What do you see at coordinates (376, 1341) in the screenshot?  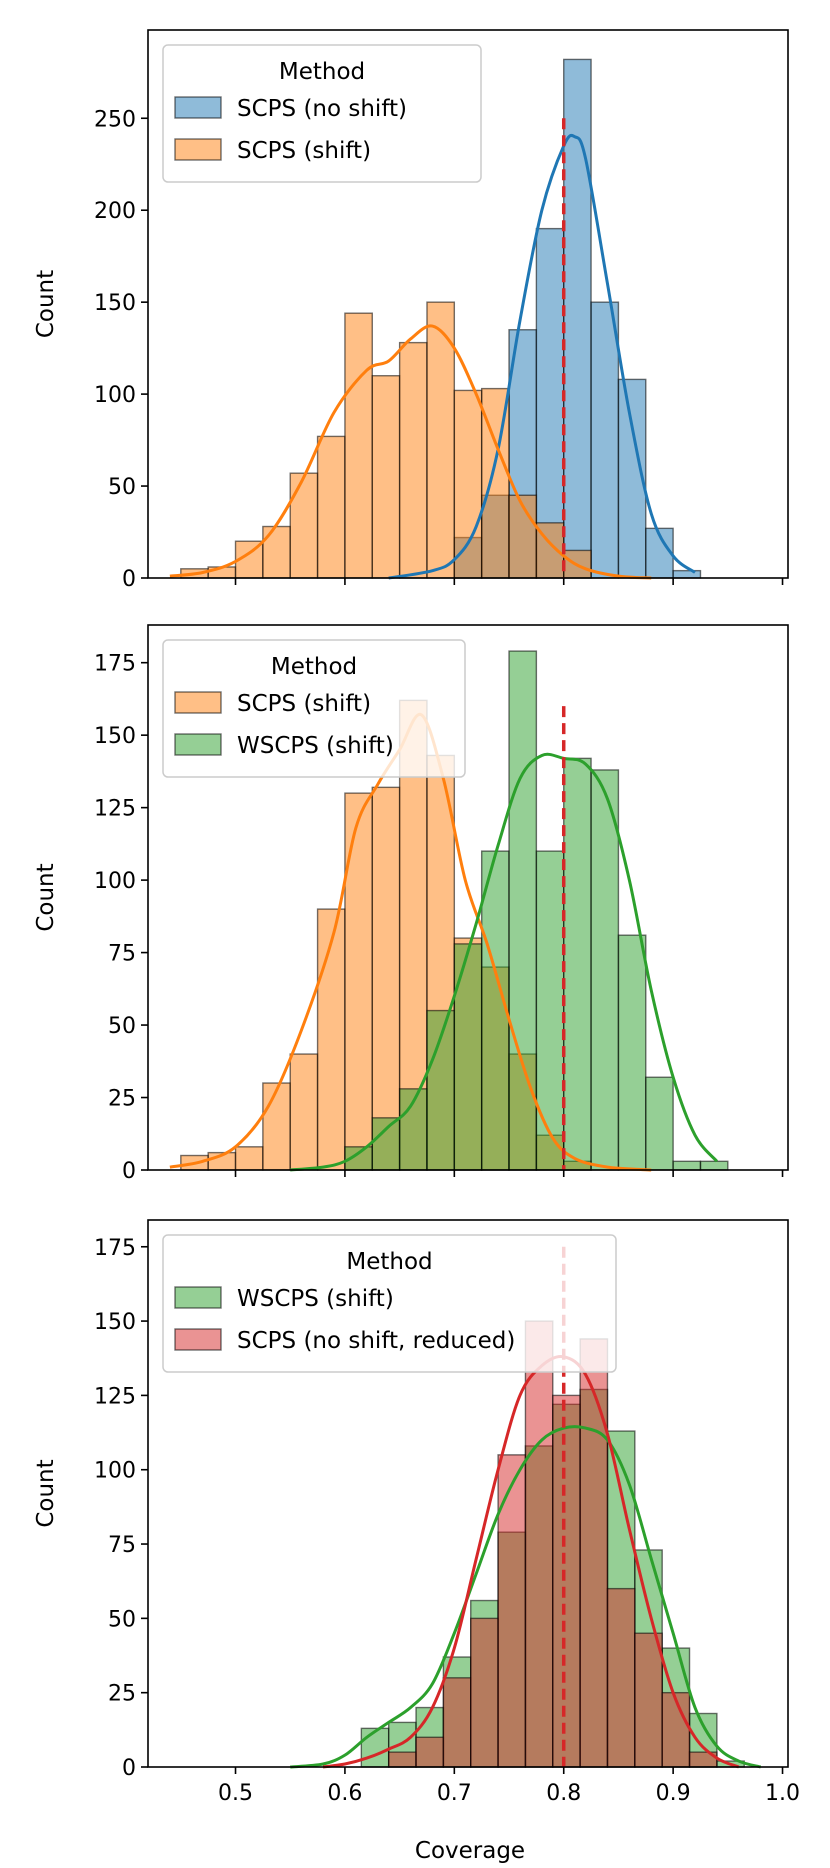 I see `legend-entry: SCPS (no shift, reduced)` at bounding box center [376, 1341].